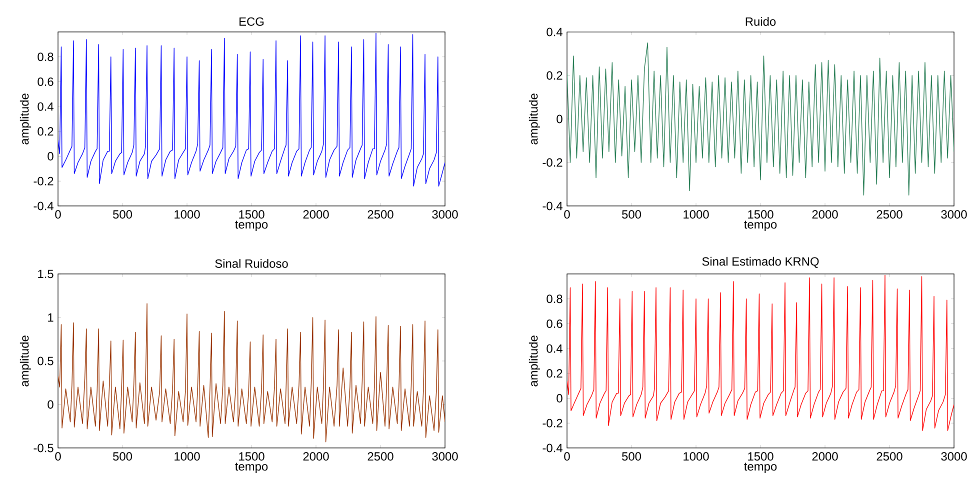 This screenshot has width=970, height=486. Describe the element at coordinates (46, 274) in the screenshot. I see `y-tick-label: 1.5` at that location.